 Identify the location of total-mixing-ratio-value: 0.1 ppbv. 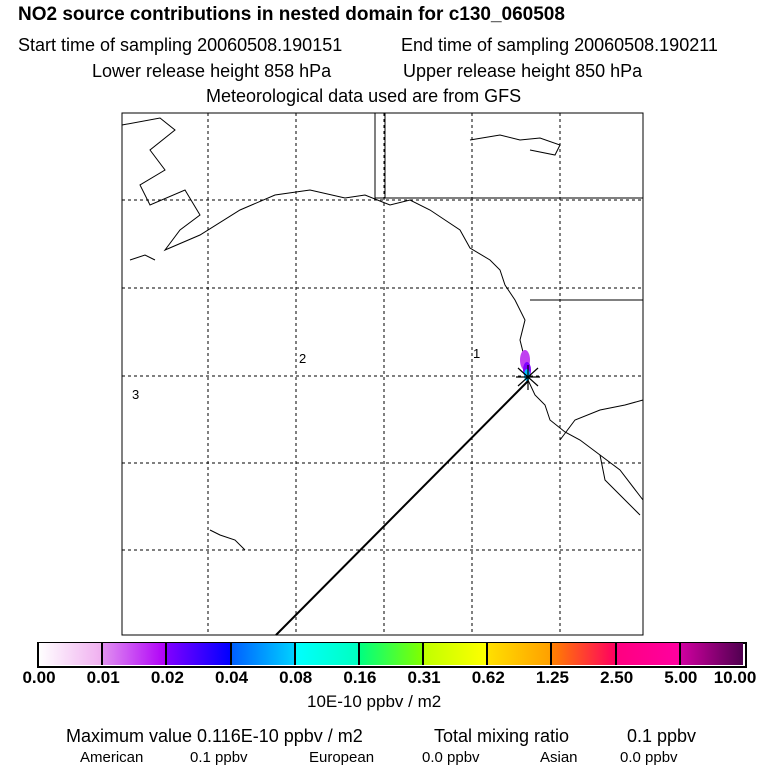
(662, 736).